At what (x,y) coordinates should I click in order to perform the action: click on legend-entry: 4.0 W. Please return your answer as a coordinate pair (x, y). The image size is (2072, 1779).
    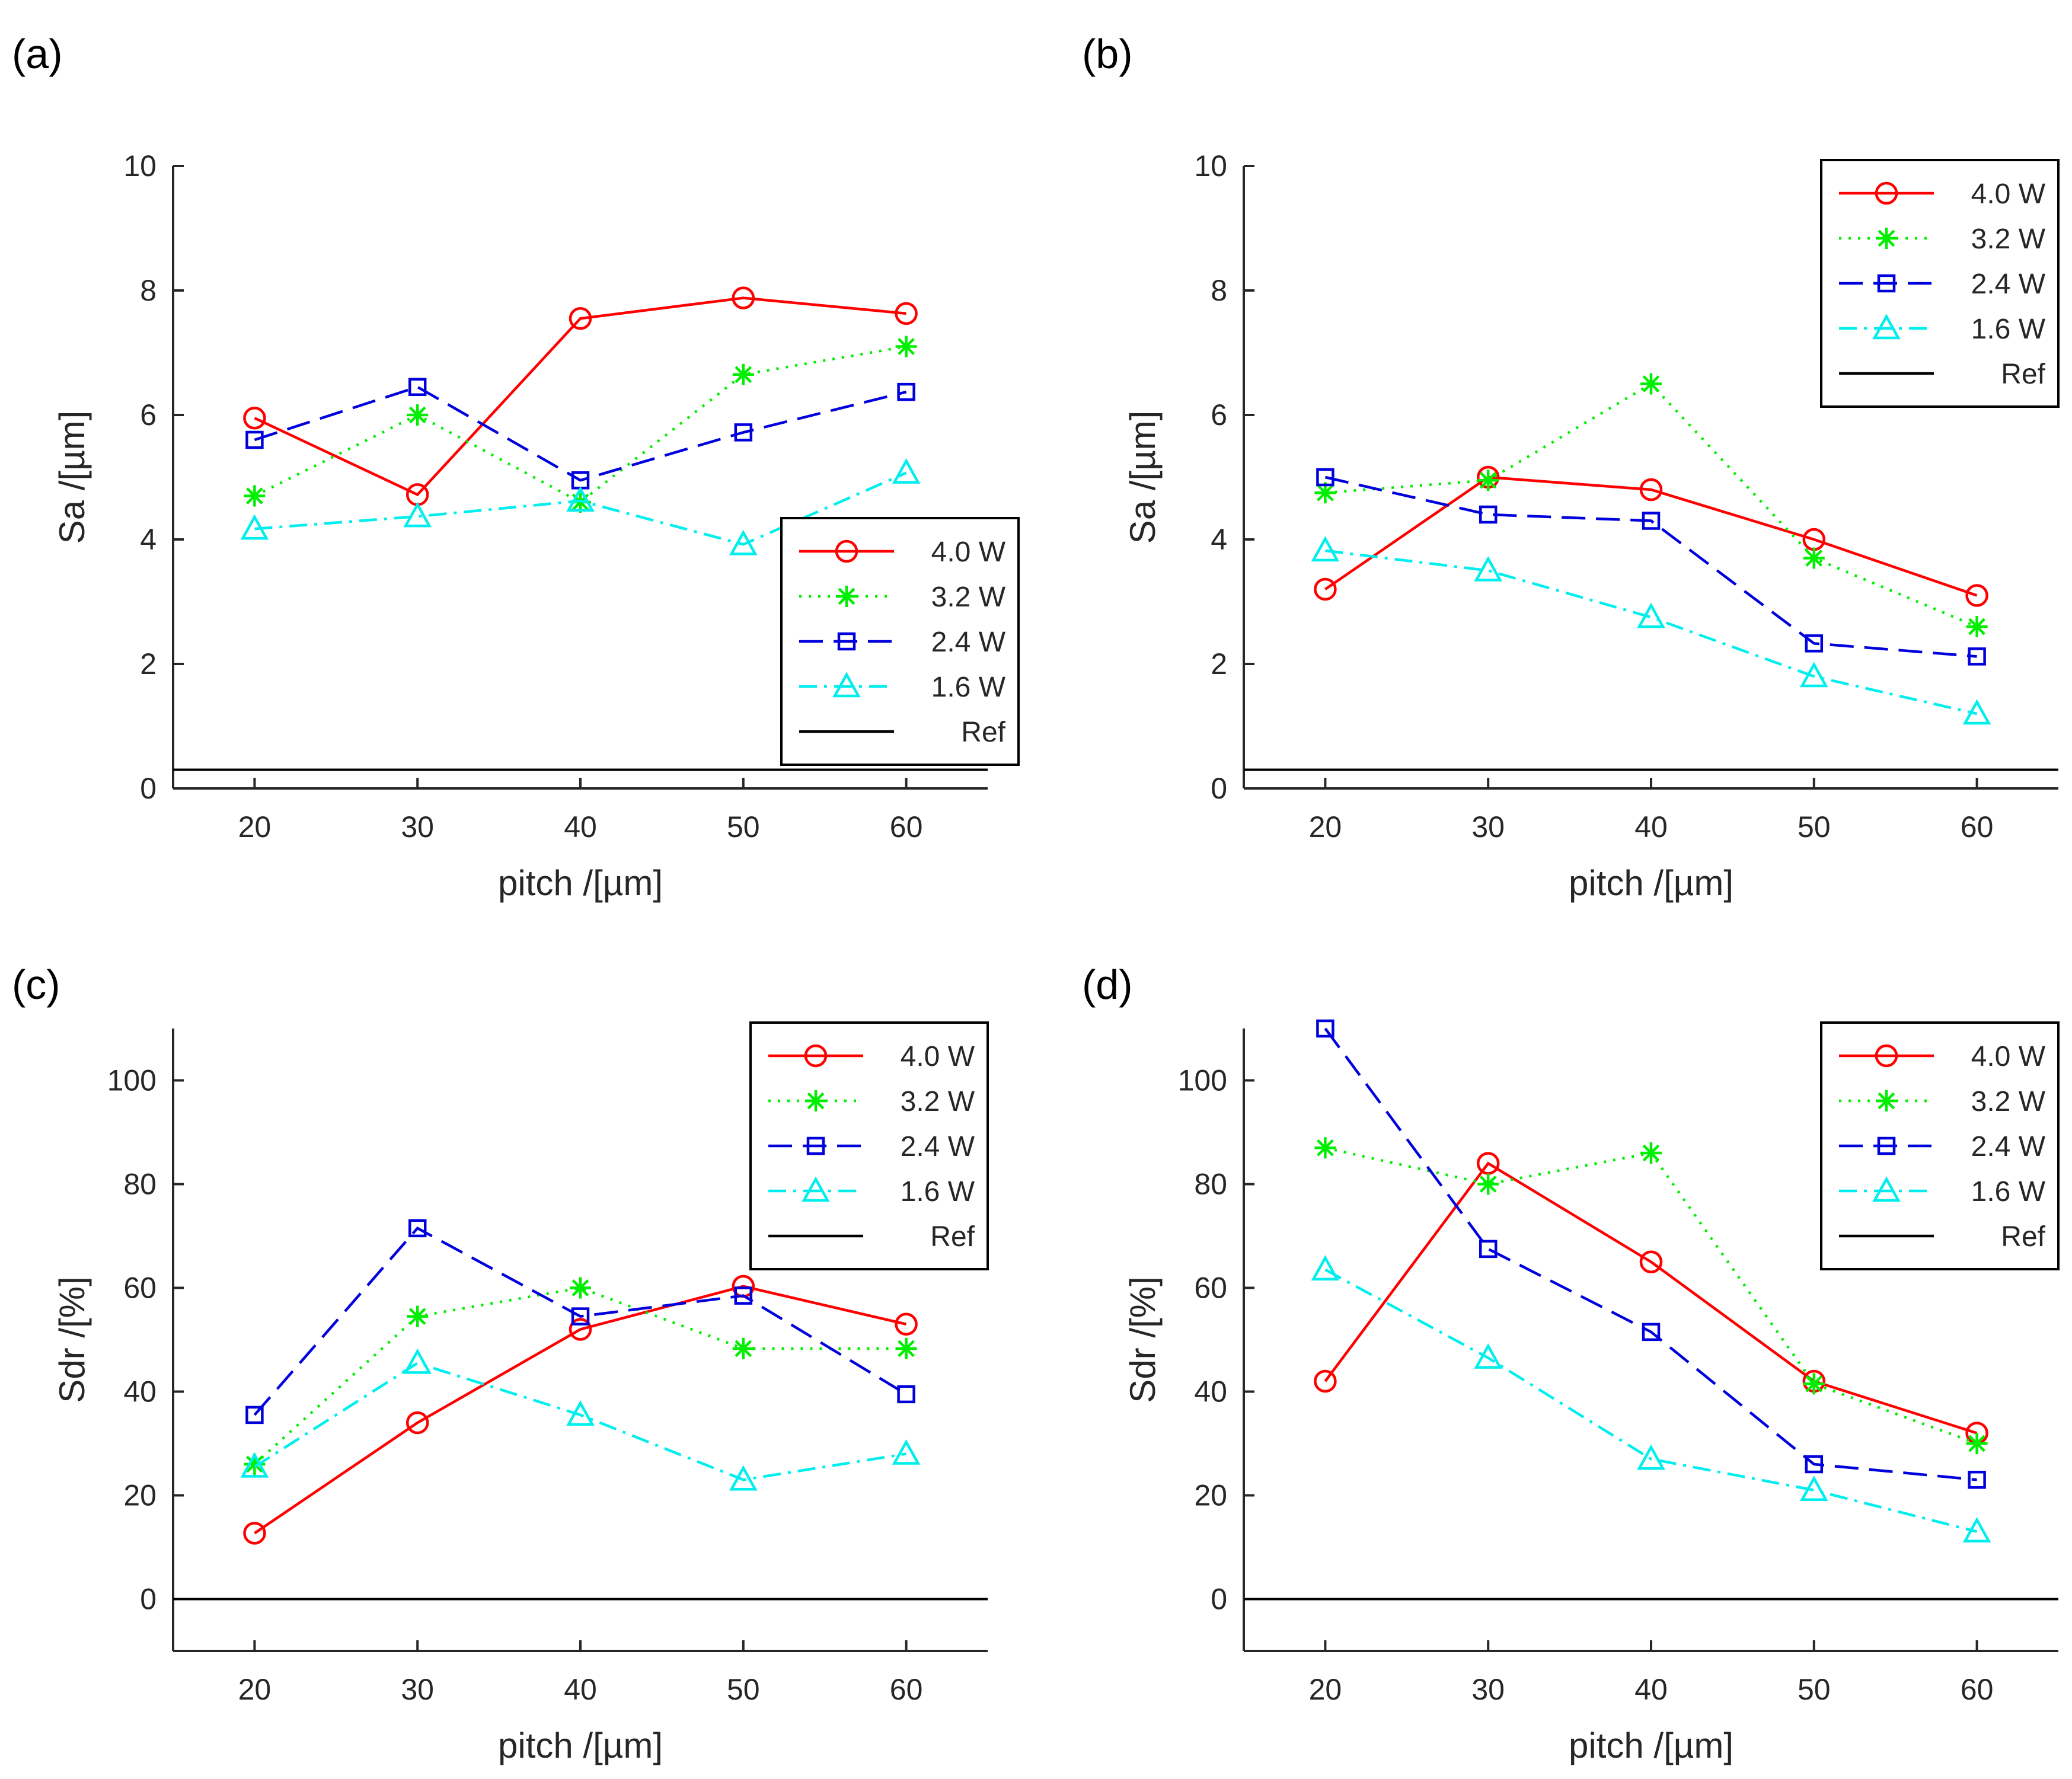
    Looking at the image, I should click on (969, 552).